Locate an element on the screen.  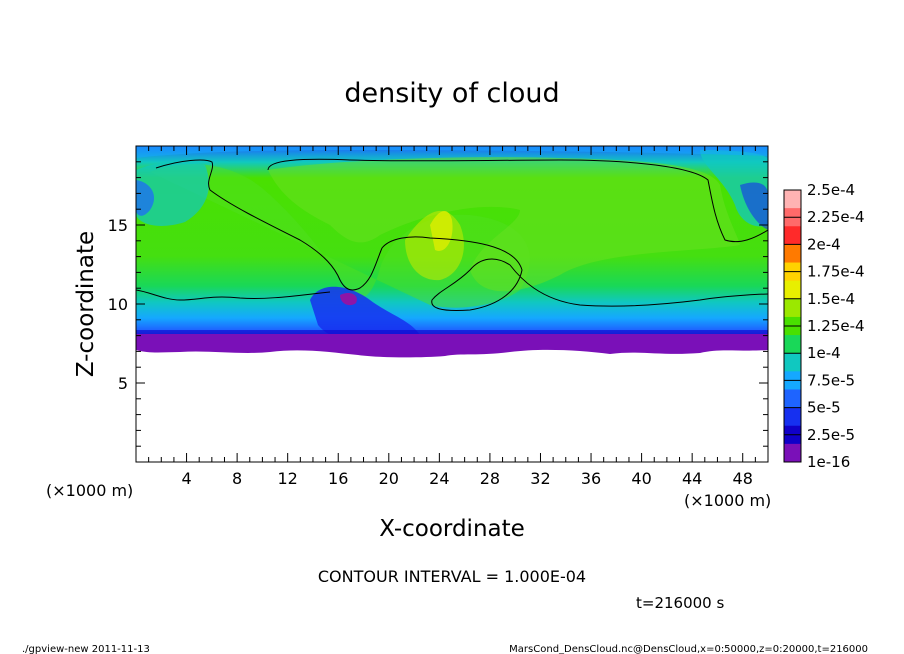
contour-interval-text: CONTOUR INTERVAL = 1.000E-04 is located at coordinates (452, 576).